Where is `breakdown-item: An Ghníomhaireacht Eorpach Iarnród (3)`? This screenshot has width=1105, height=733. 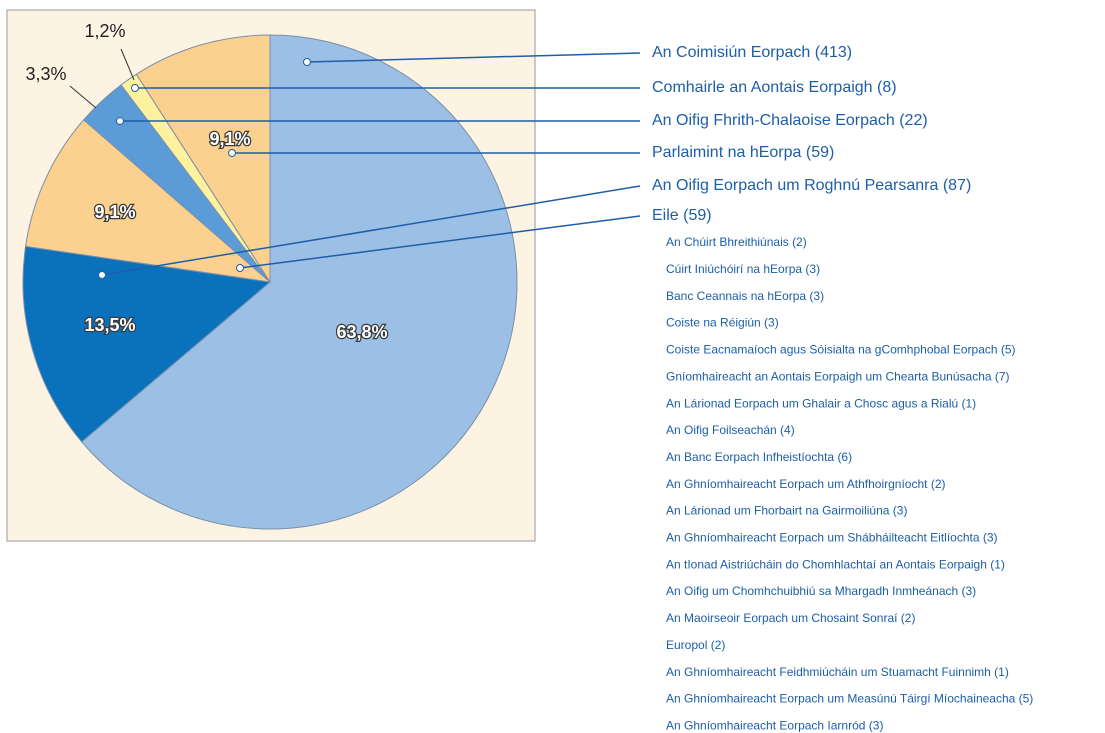 breakdown-item: An Ghníomhaireacht Eorpach Iarnród (3) is located at coordinates (774, 725).